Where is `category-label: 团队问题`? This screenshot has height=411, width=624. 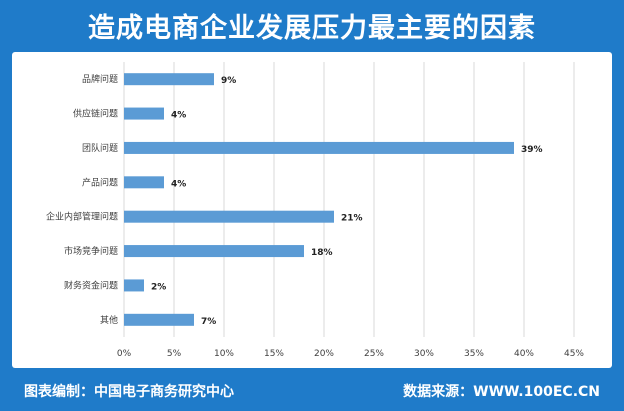 category-label: 团队问题 is located at coordinates (100, 148).